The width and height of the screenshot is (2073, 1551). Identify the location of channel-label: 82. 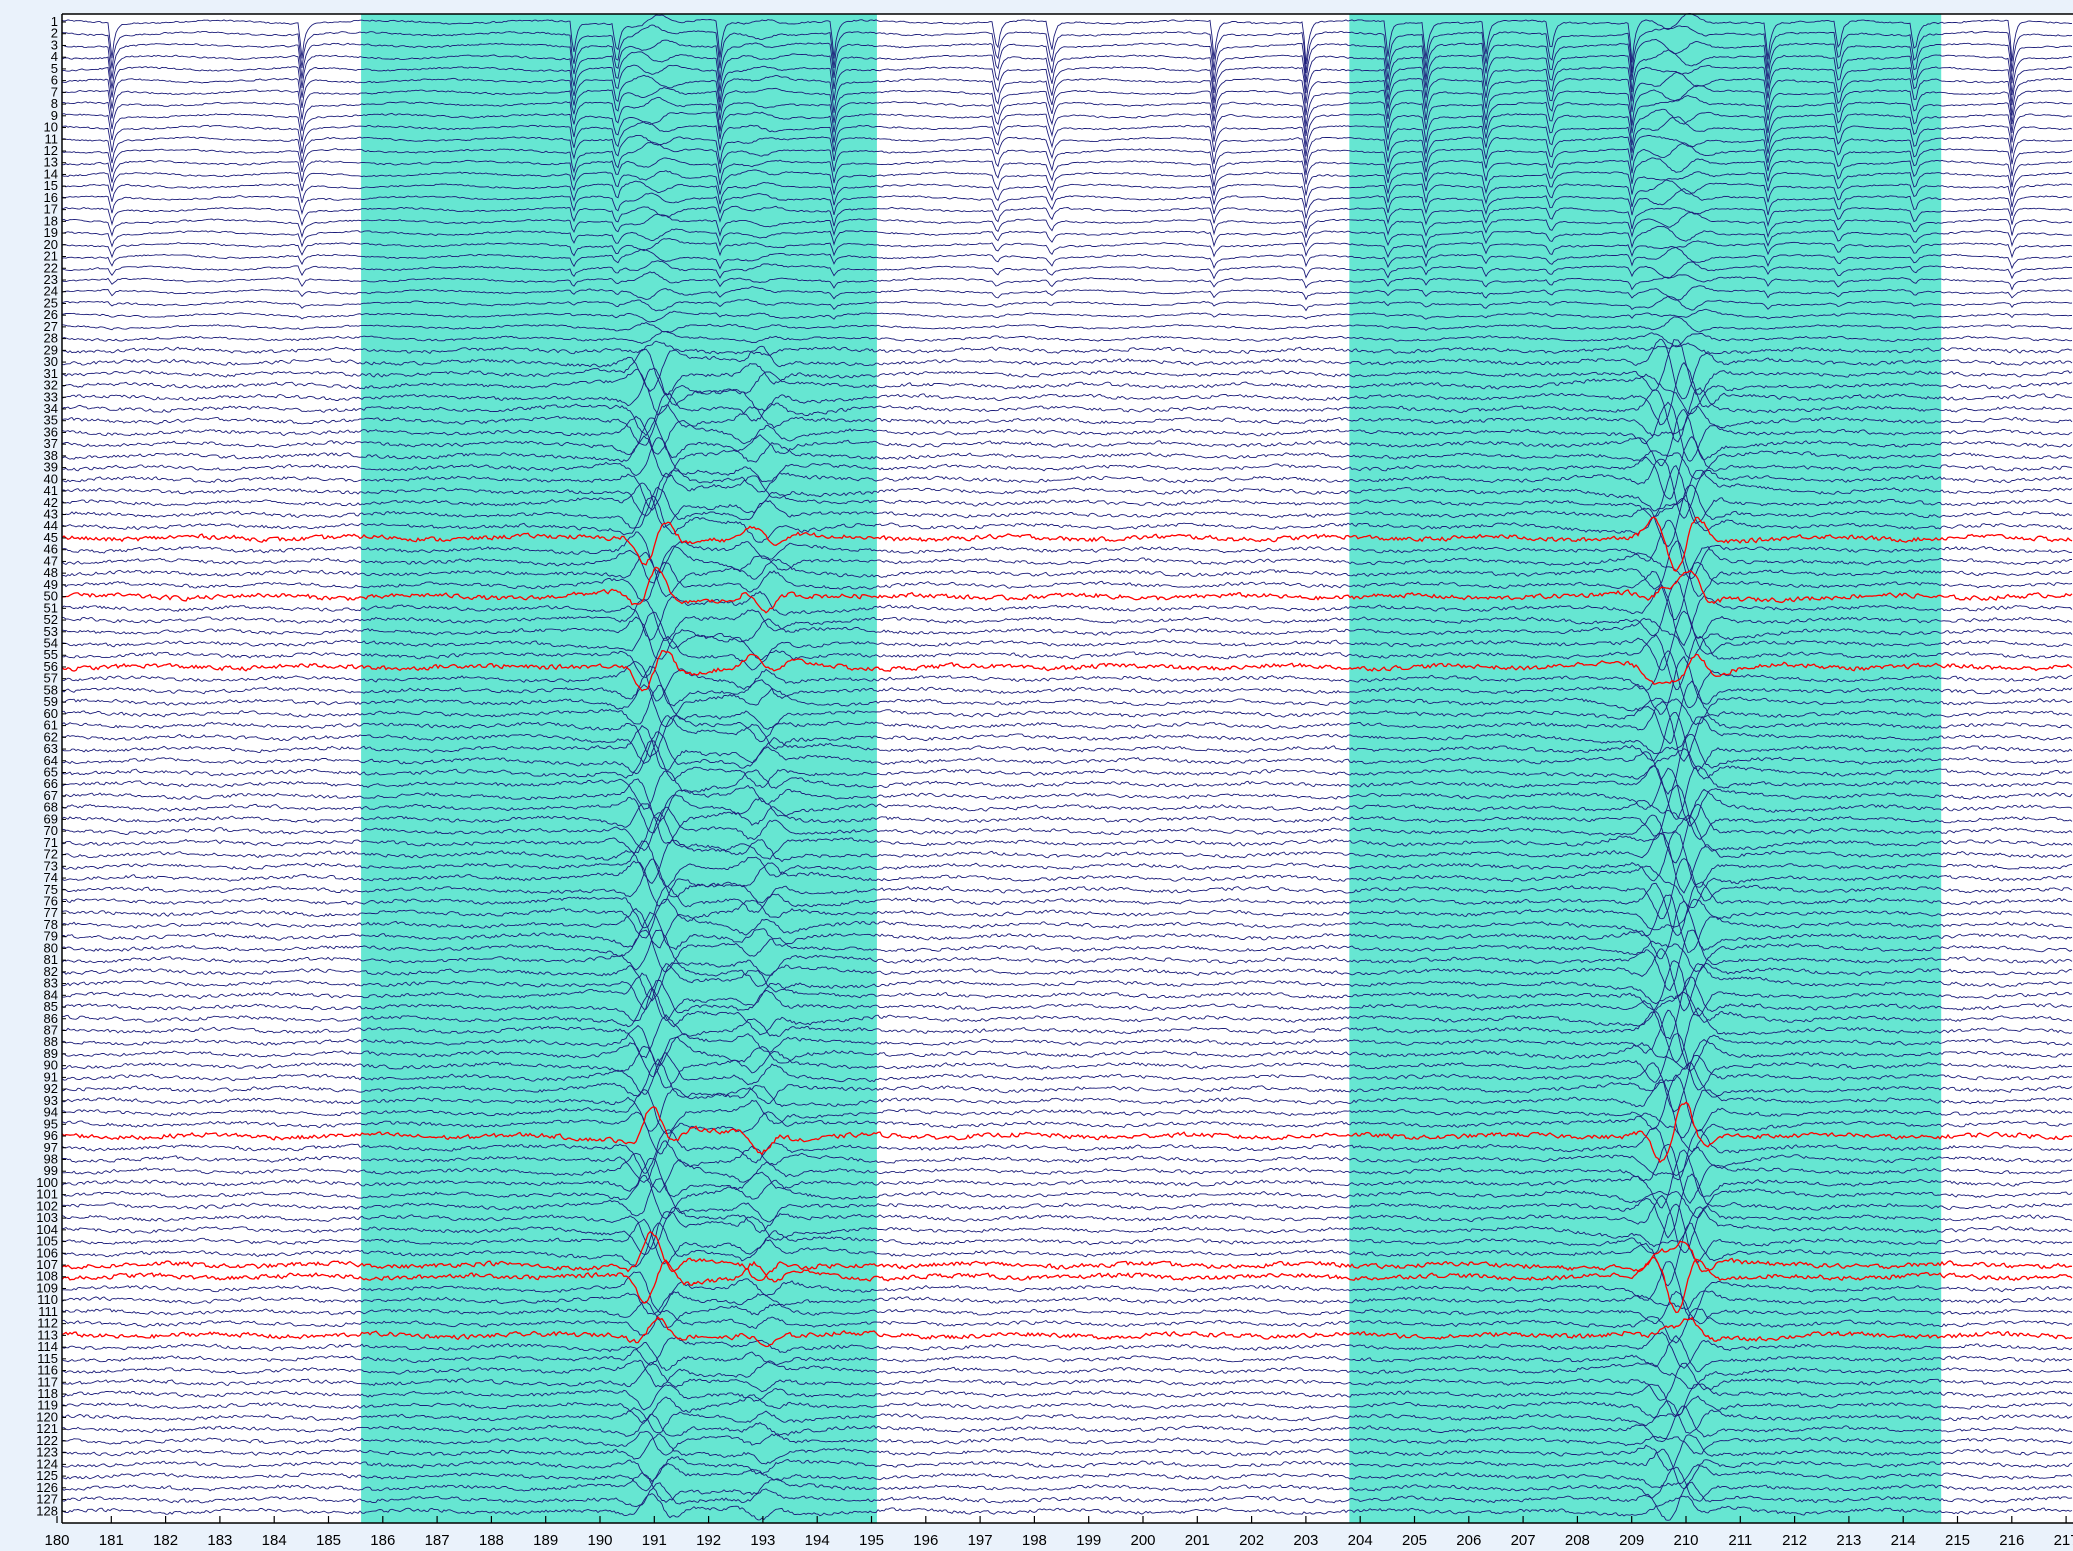
(51, 971).